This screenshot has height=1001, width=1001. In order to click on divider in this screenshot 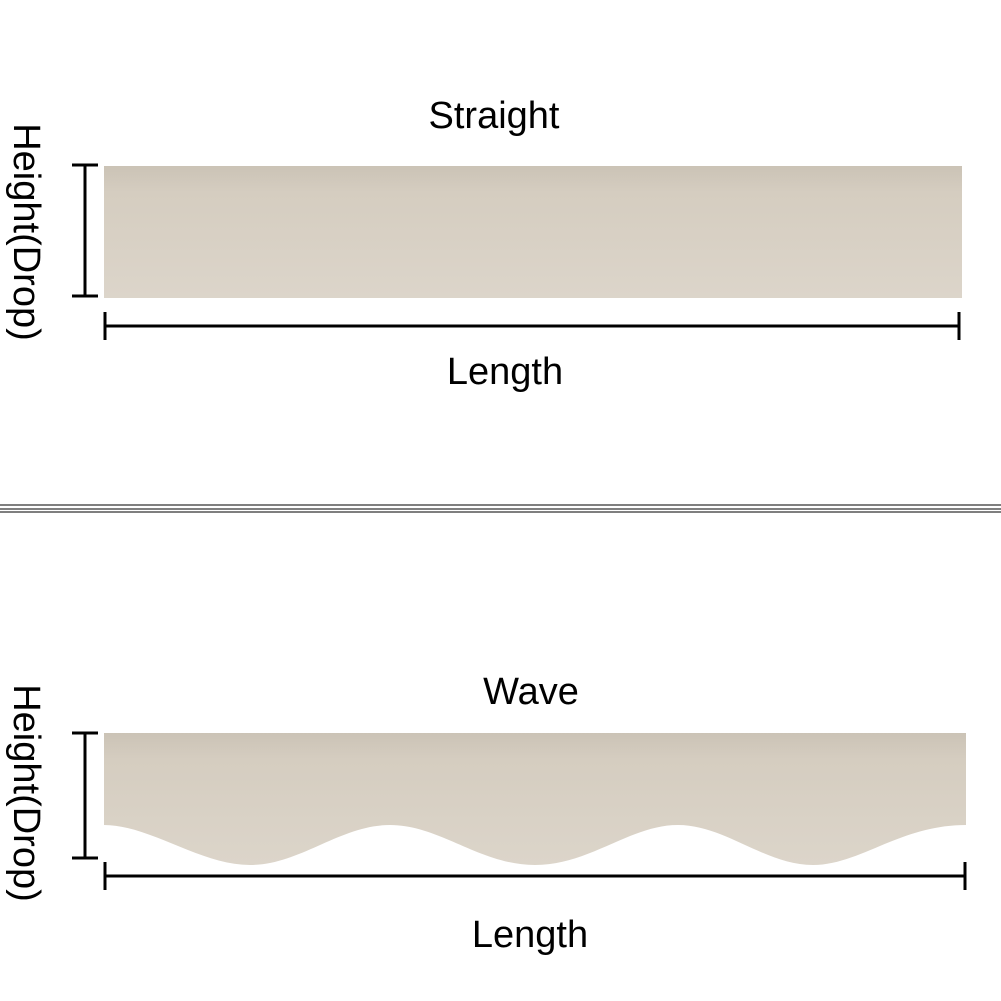, I will do `click(500, 508)`.